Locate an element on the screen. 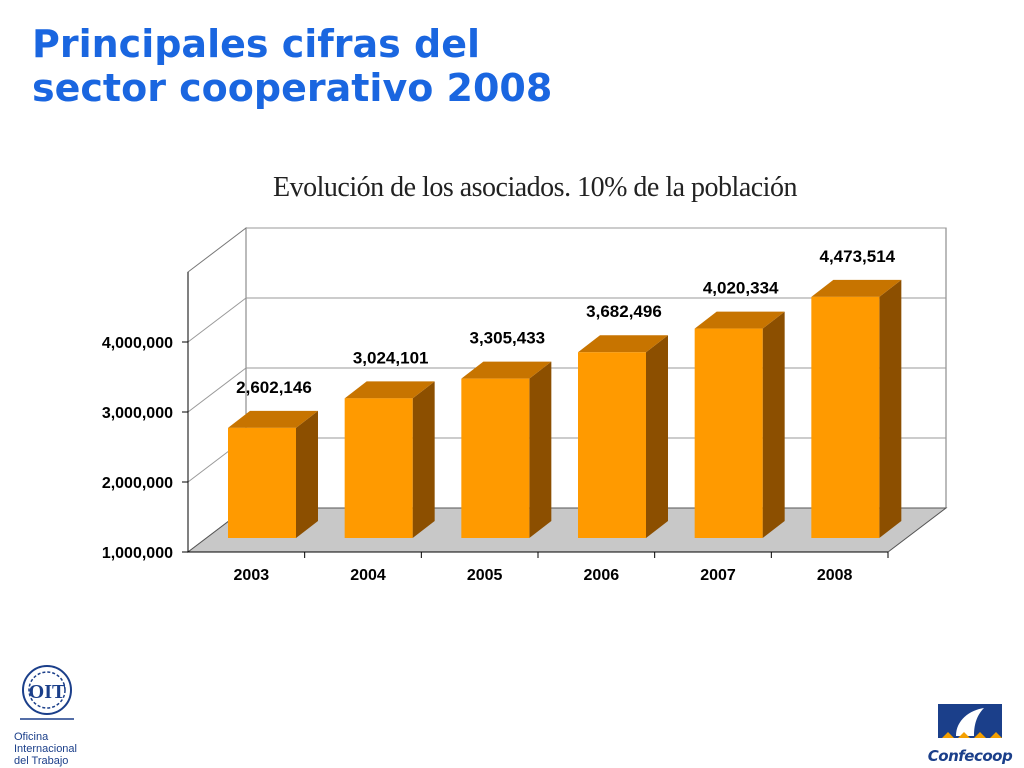  oit-text-line1: Oficina is located at coordinates (31, 737).